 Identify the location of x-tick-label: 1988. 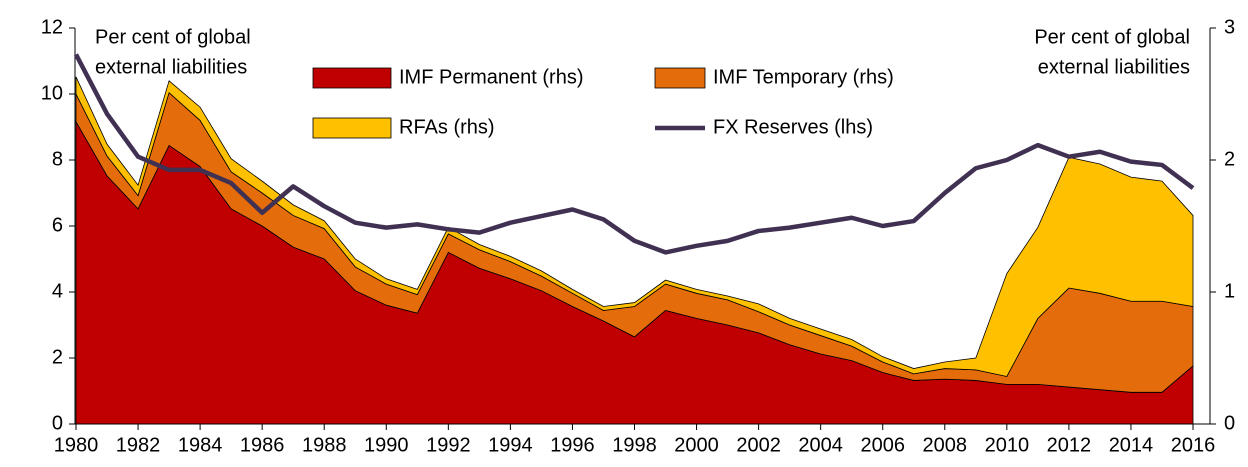
(324, 445).